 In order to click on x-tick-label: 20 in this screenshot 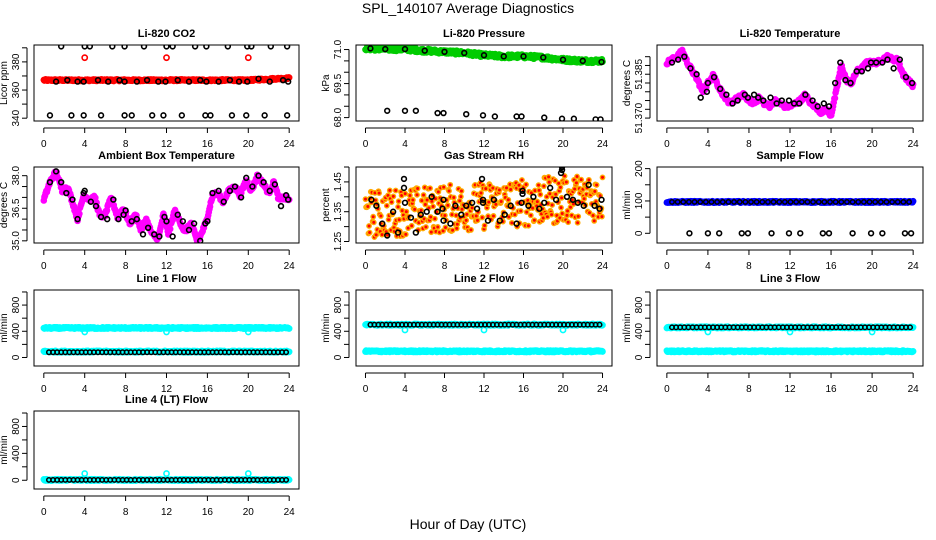, I will do `click(563, 266)`.